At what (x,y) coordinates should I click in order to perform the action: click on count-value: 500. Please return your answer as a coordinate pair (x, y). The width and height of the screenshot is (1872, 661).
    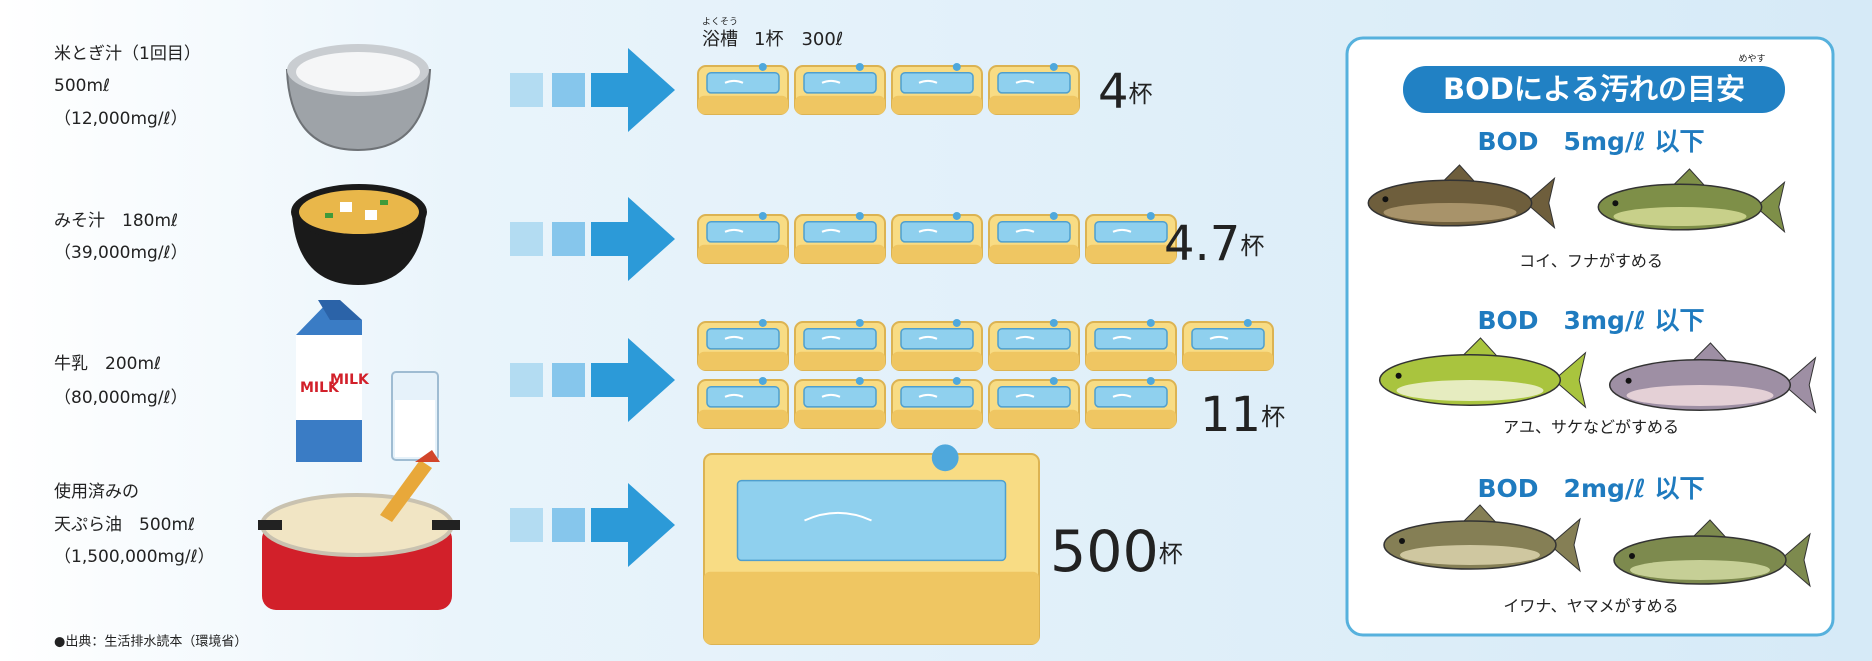
    Looking at the image, I should click on (1104, 552).